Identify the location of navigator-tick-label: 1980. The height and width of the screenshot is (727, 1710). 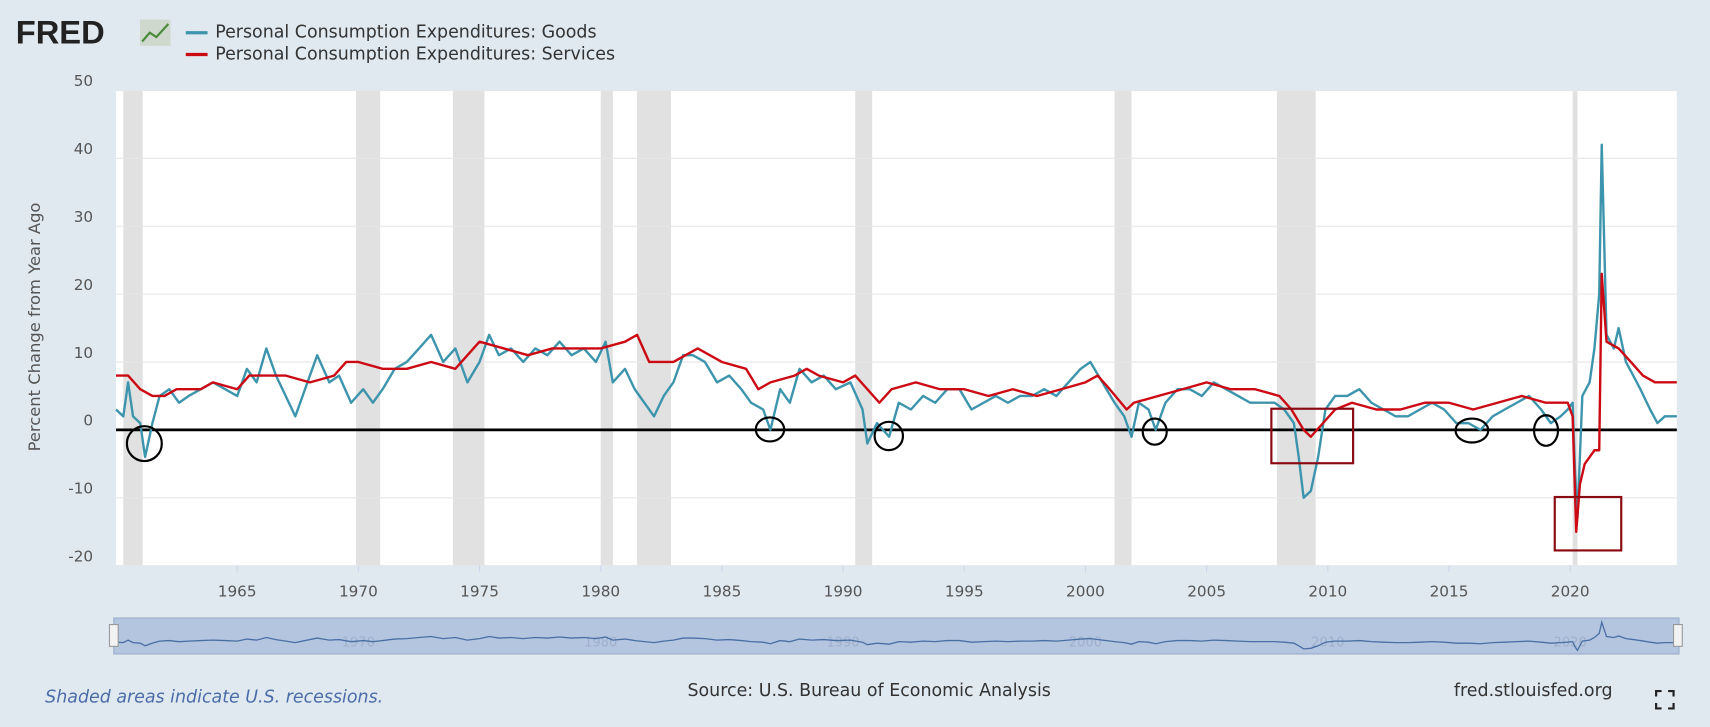
(600, 643).